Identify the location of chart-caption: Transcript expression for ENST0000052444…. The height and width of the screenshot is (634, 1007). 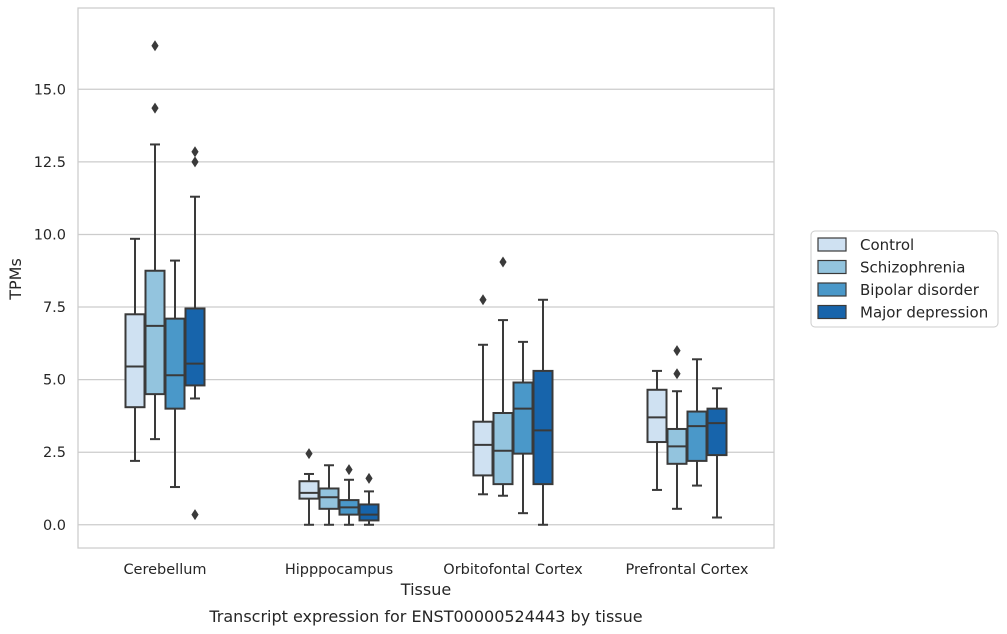
(425, 616).